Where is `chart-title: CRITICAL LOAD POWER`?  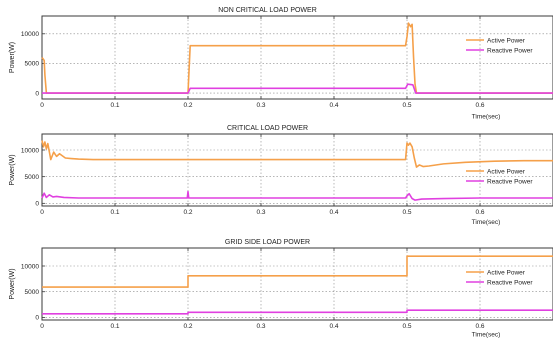 chart-title: CRITICAL LOAD POWER is located at coordinates (267, 128).